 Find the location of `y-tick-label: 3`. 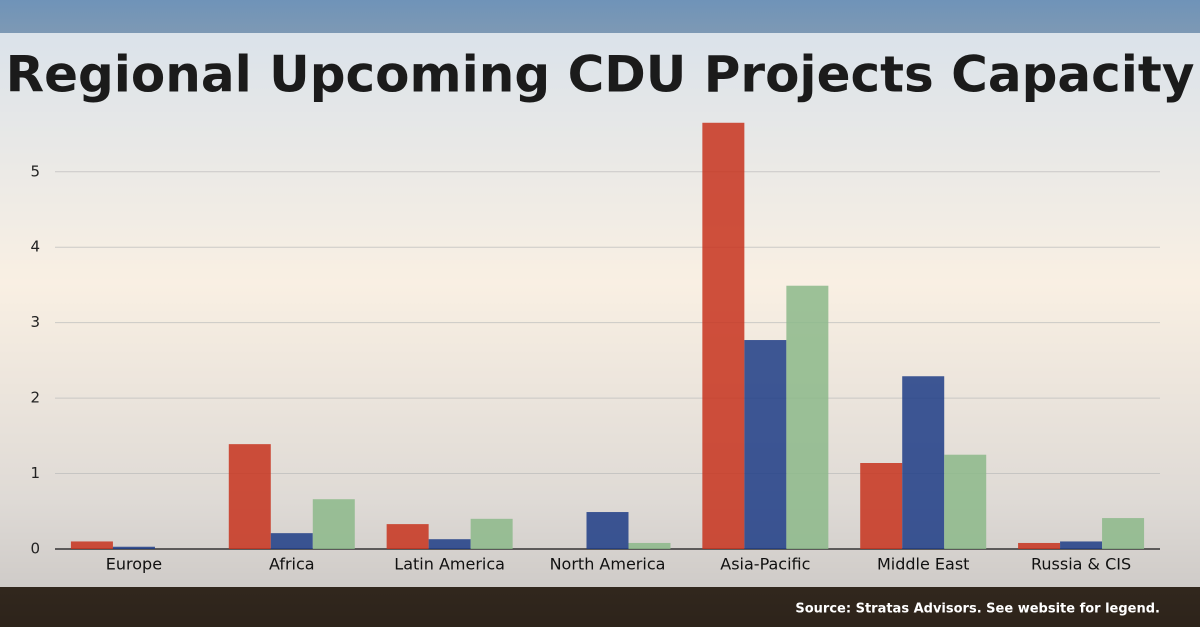

y-tick-label: 3 is located at coordinates (35, 322).